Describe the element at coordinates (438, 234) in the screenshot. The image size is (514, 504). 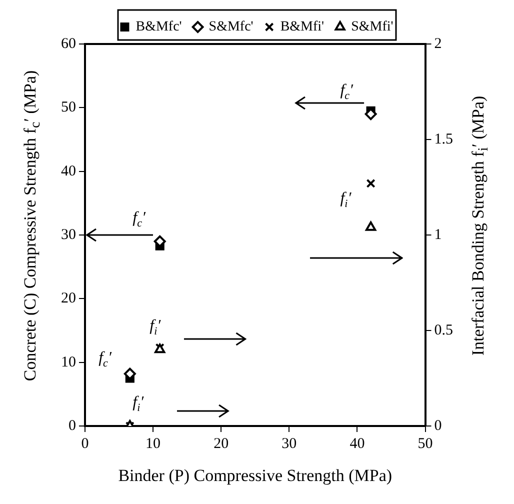
I see `y2-tick-label: 1` at that location.